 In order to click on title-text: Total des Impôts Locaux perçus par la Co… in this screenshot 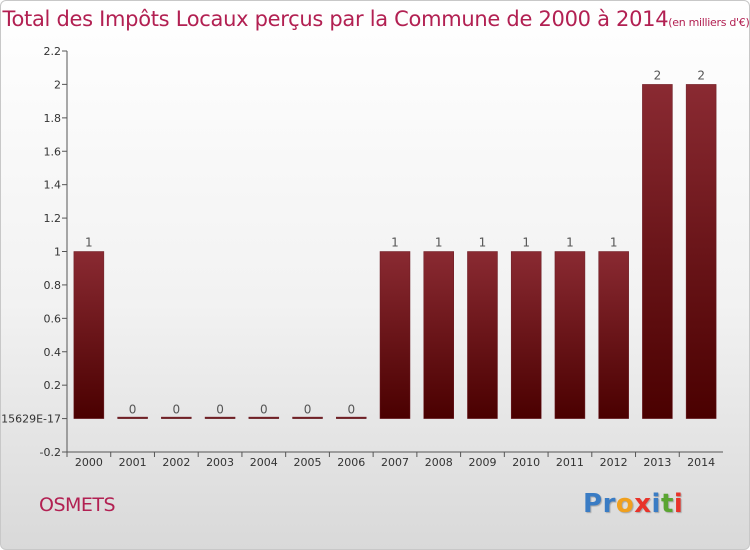, I will do `click(335, 19)`.